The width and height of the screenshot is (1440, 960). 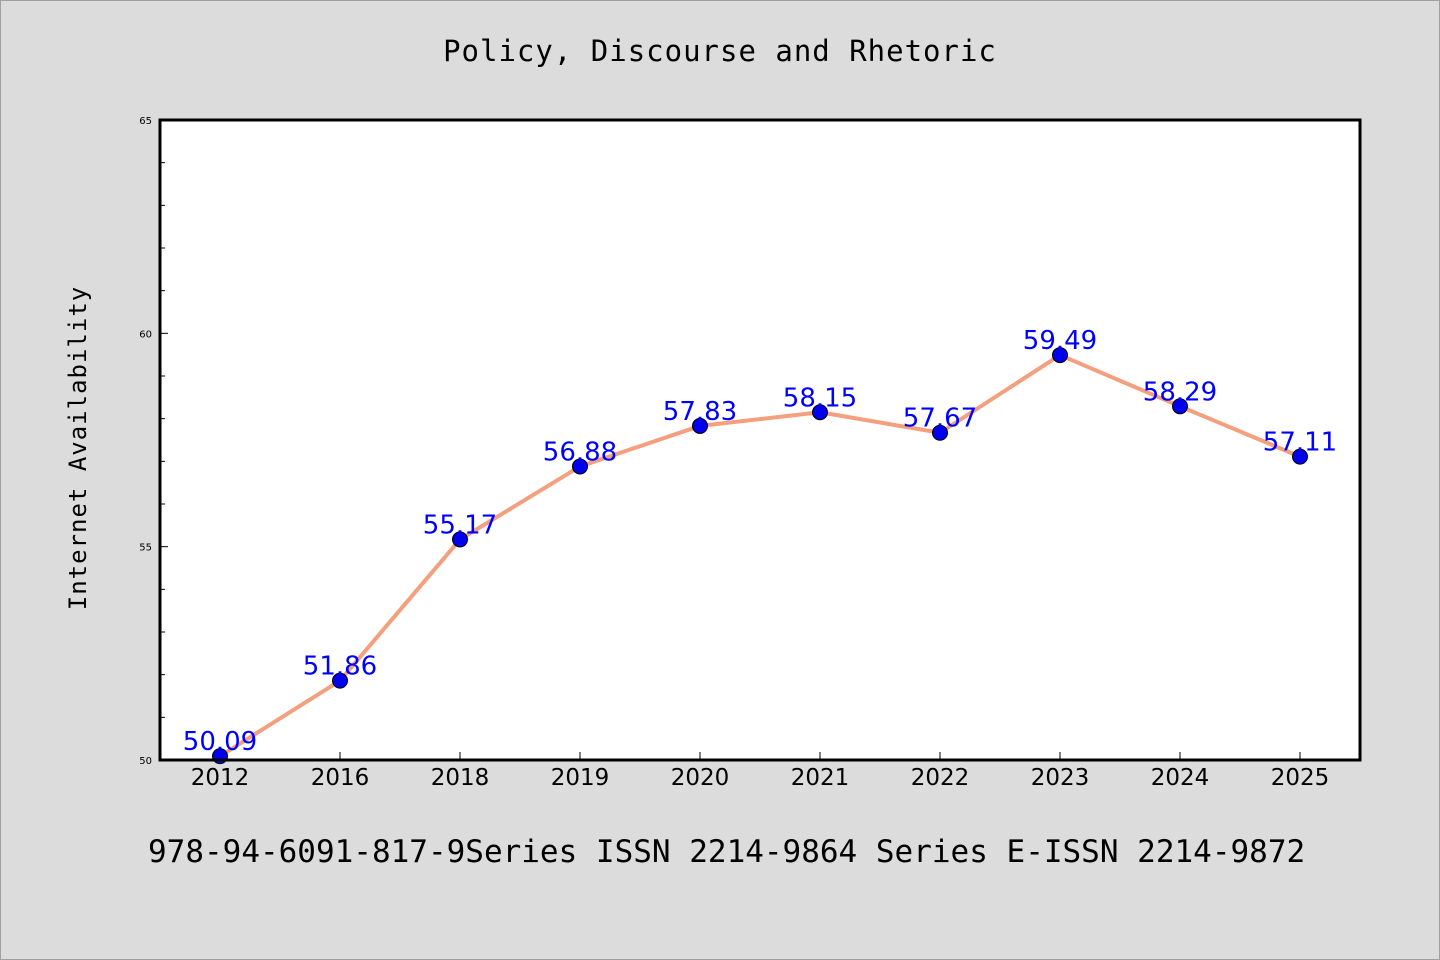 I want to click on chart-title: Policy, Discourse and Rhetoric, so click(x=720, y=51).